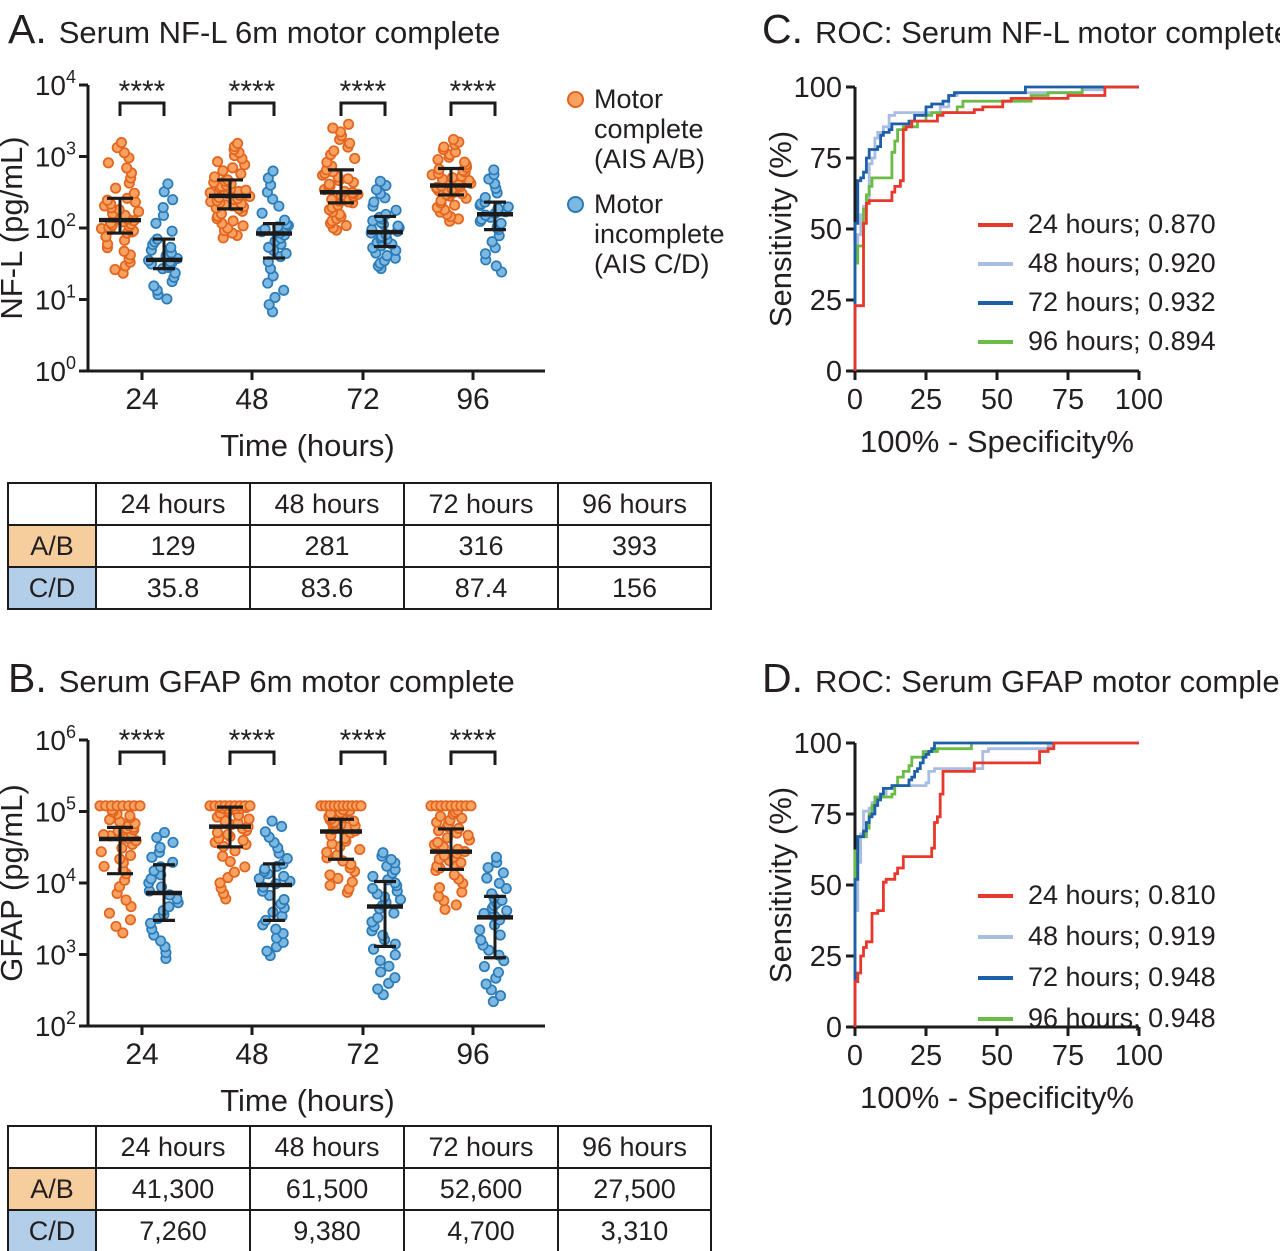  I want to click on roc-curve-72hours, so click(953, 884).